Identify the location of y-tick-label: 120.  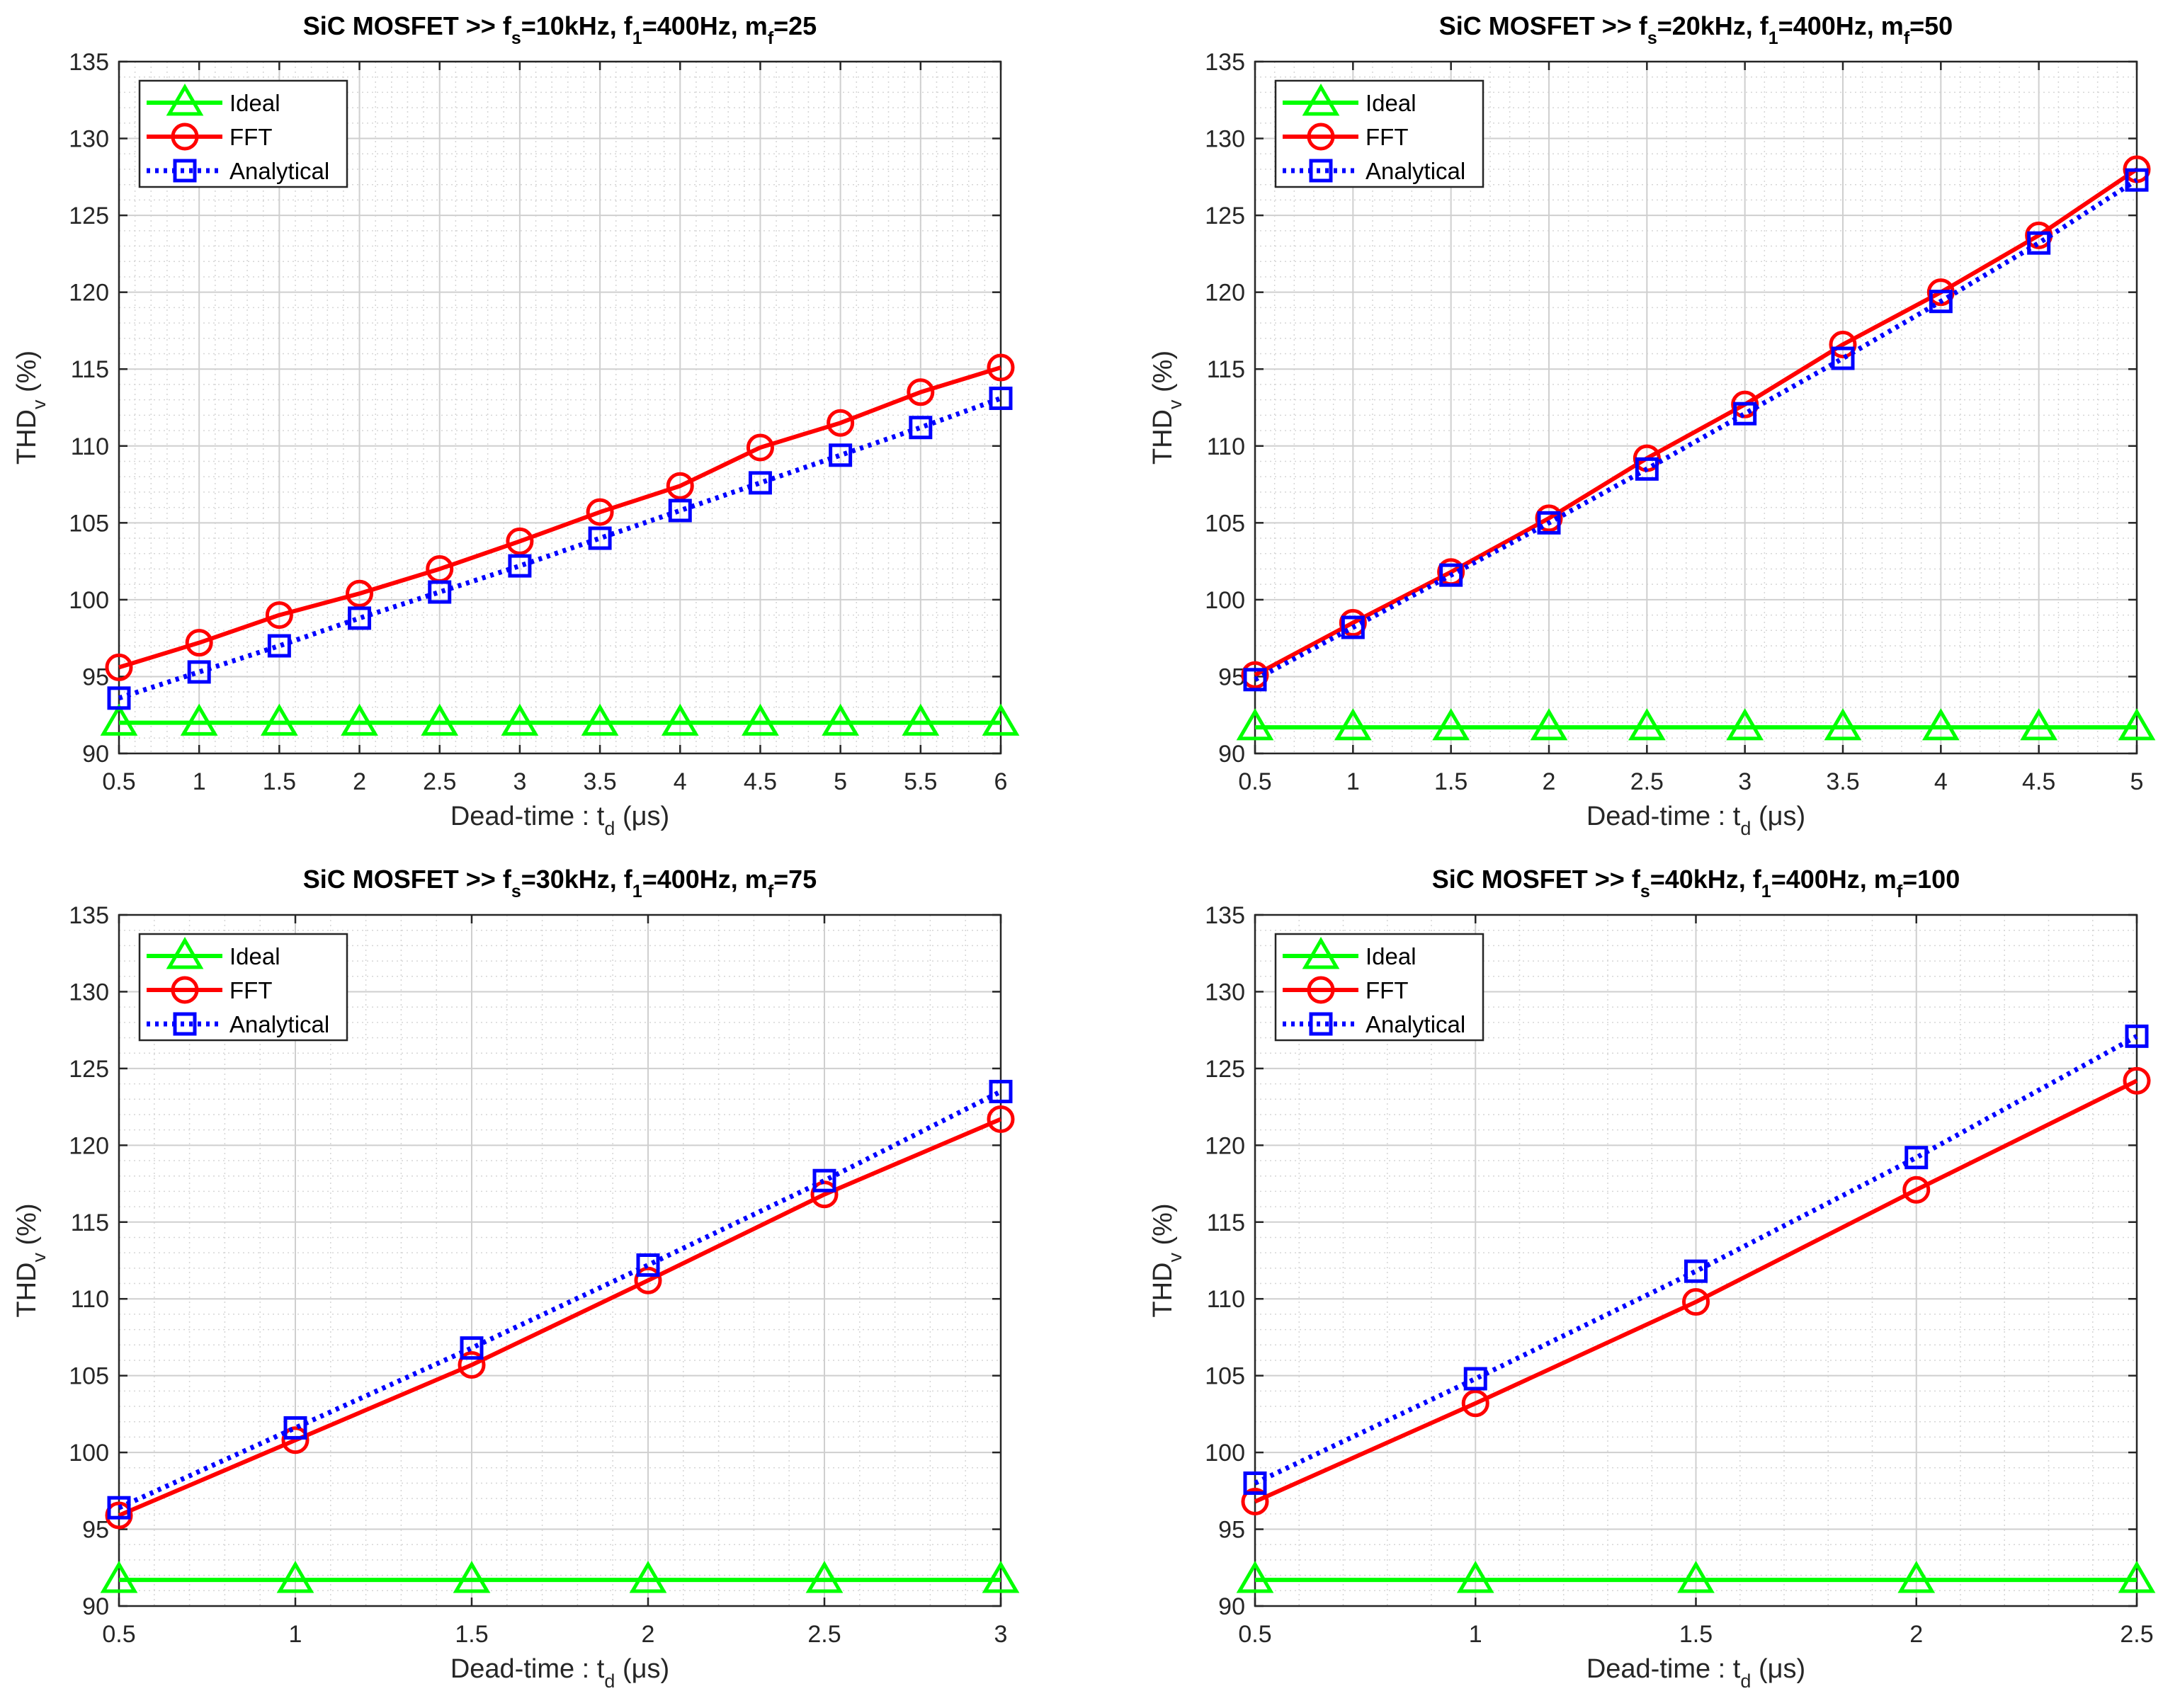
(89, 1145).